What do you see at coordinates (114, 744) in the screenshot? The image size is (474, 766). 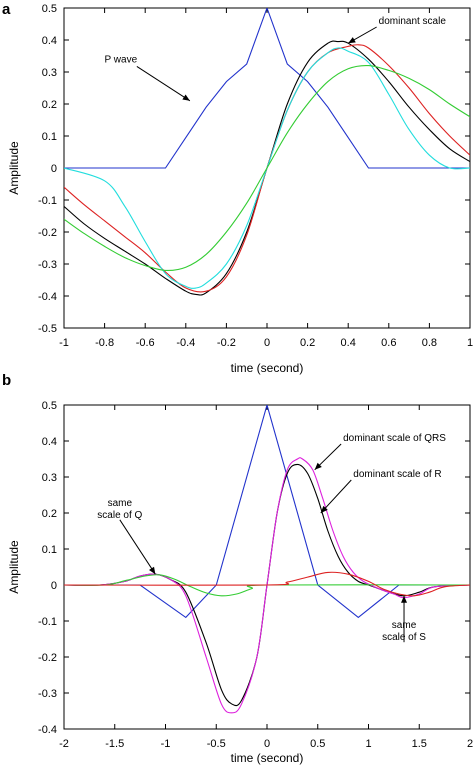 I see `x-tick-label: -1.5` at bounding box center [114, 744].